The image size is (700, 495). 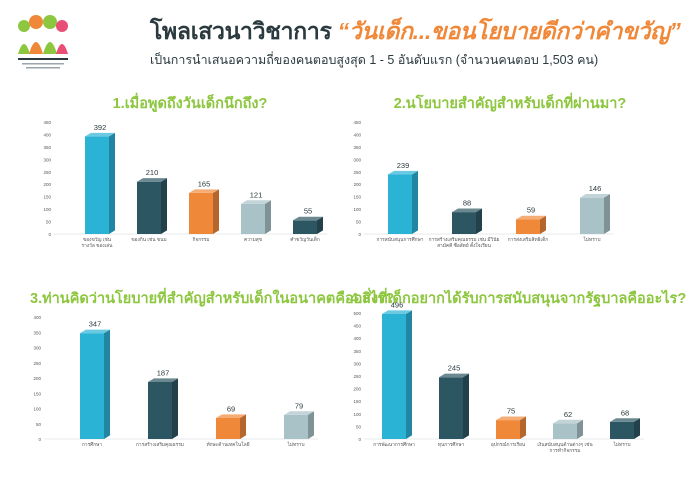 I want to click on x-tick-label: การพัฒนาการศึกษา, so click(x=394, y=445).